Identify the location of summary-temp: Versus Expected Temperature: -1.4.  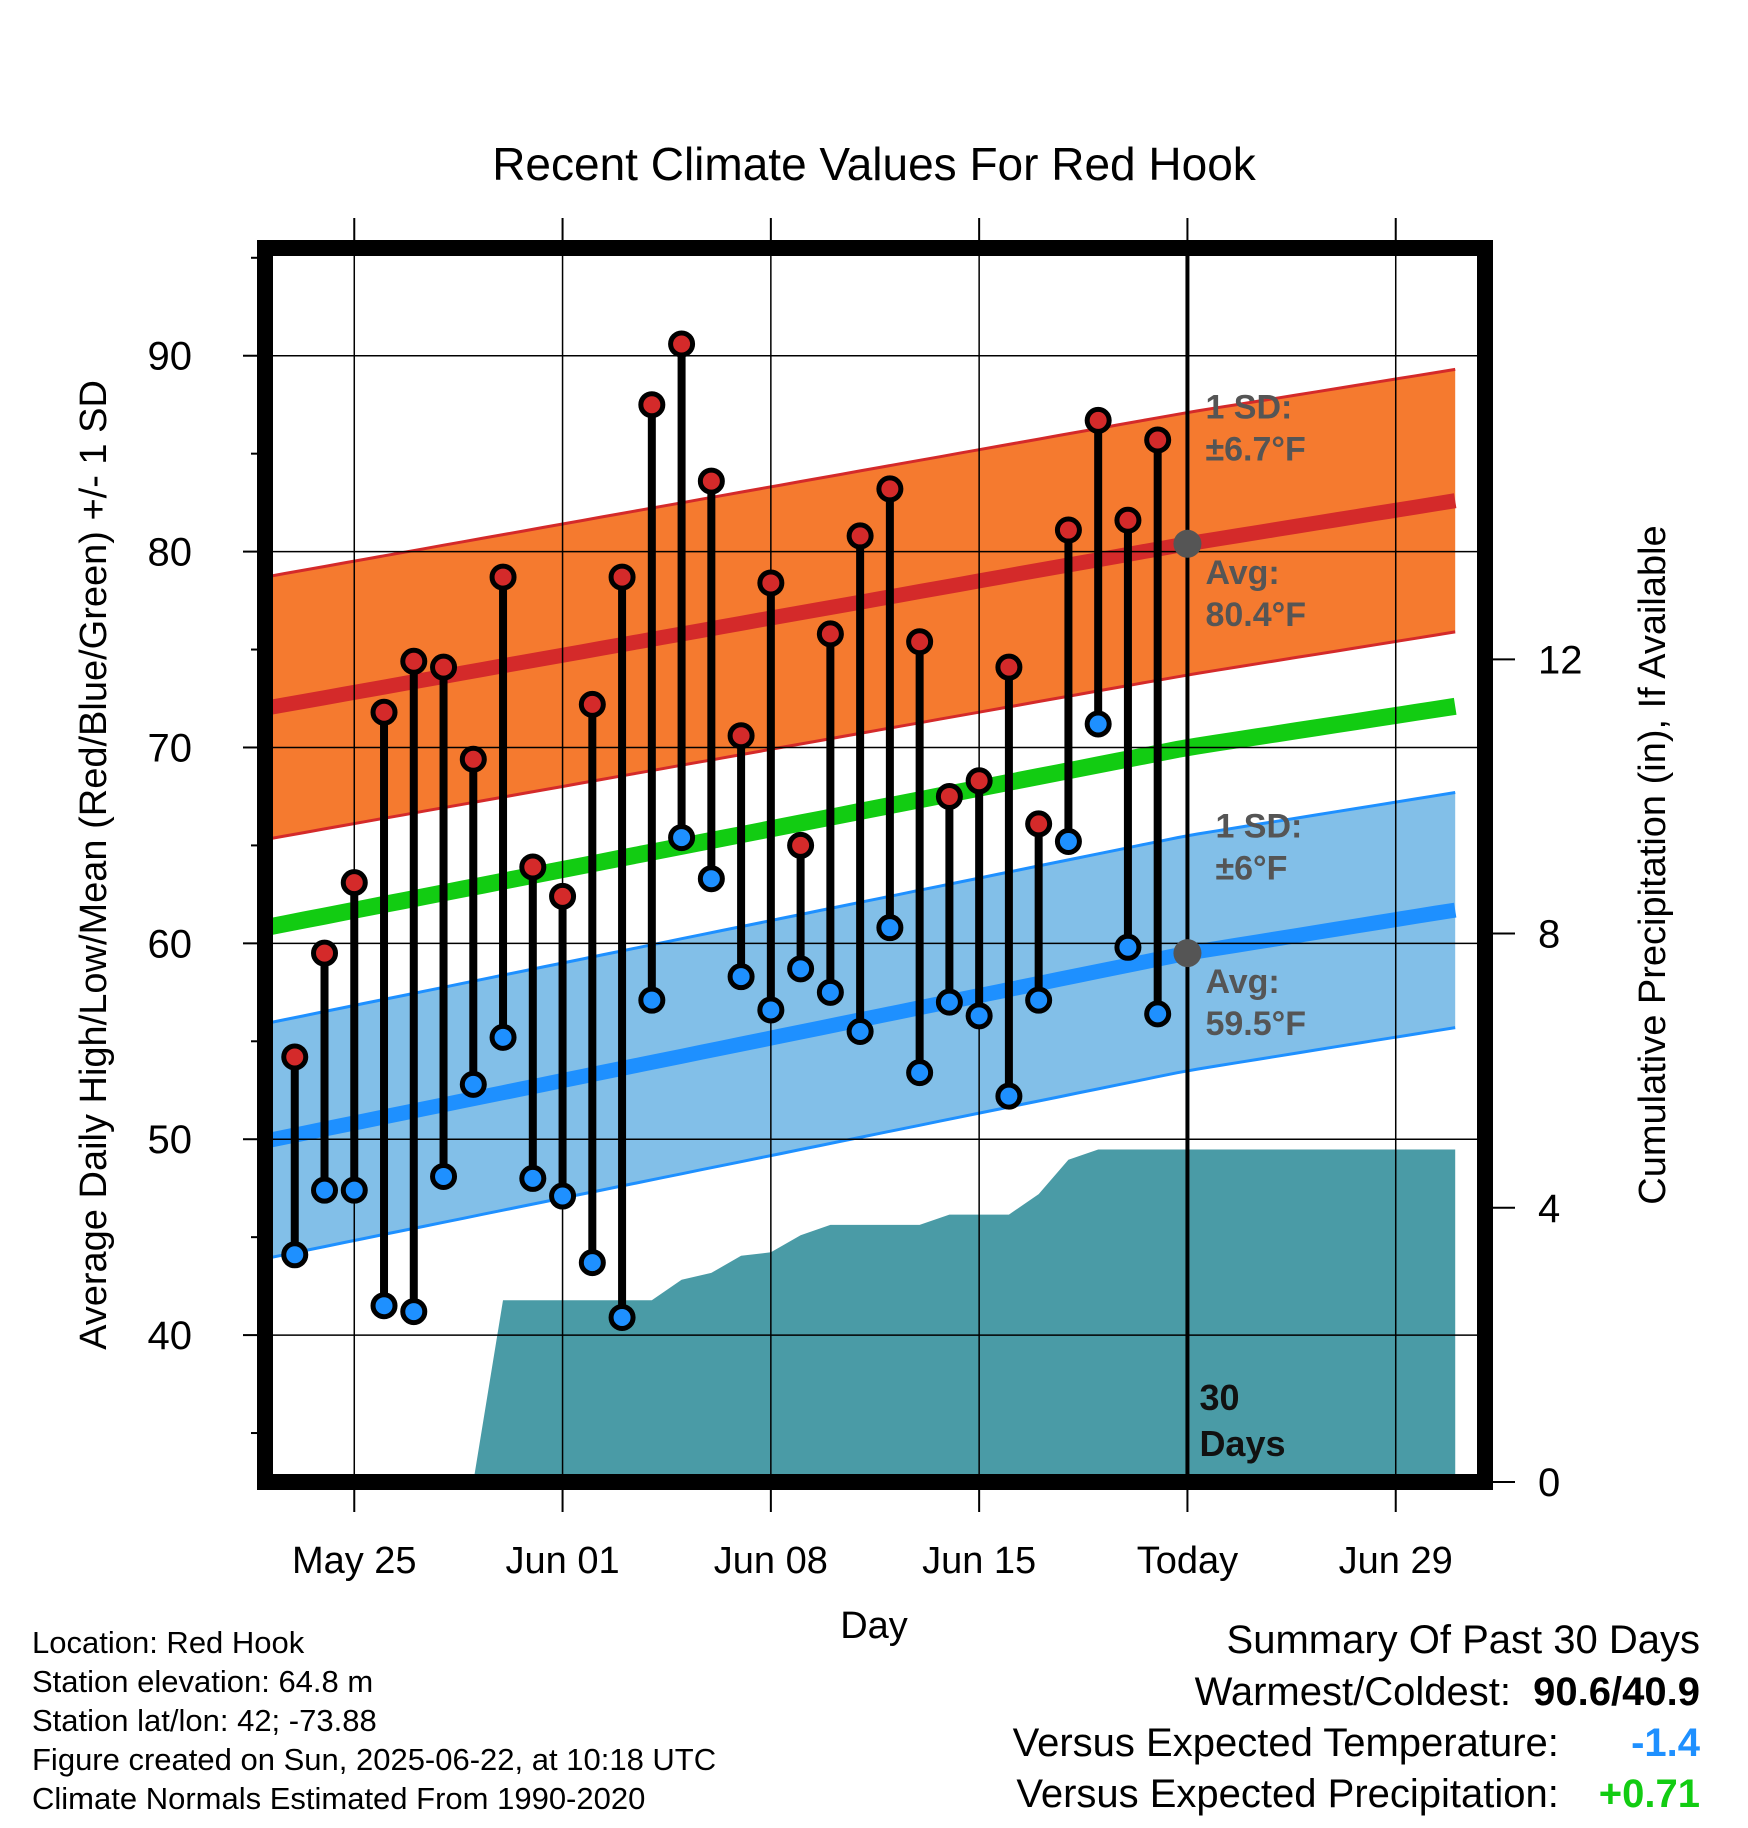
(1356, 1743).